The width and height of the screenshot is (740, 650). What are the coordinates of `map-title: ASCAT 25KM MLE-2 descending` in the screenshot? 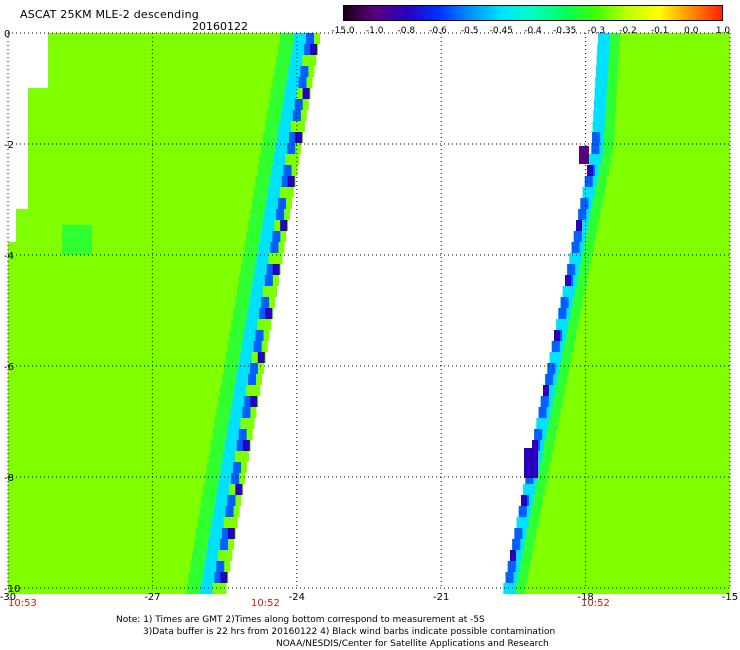 It's located at (109, 14).